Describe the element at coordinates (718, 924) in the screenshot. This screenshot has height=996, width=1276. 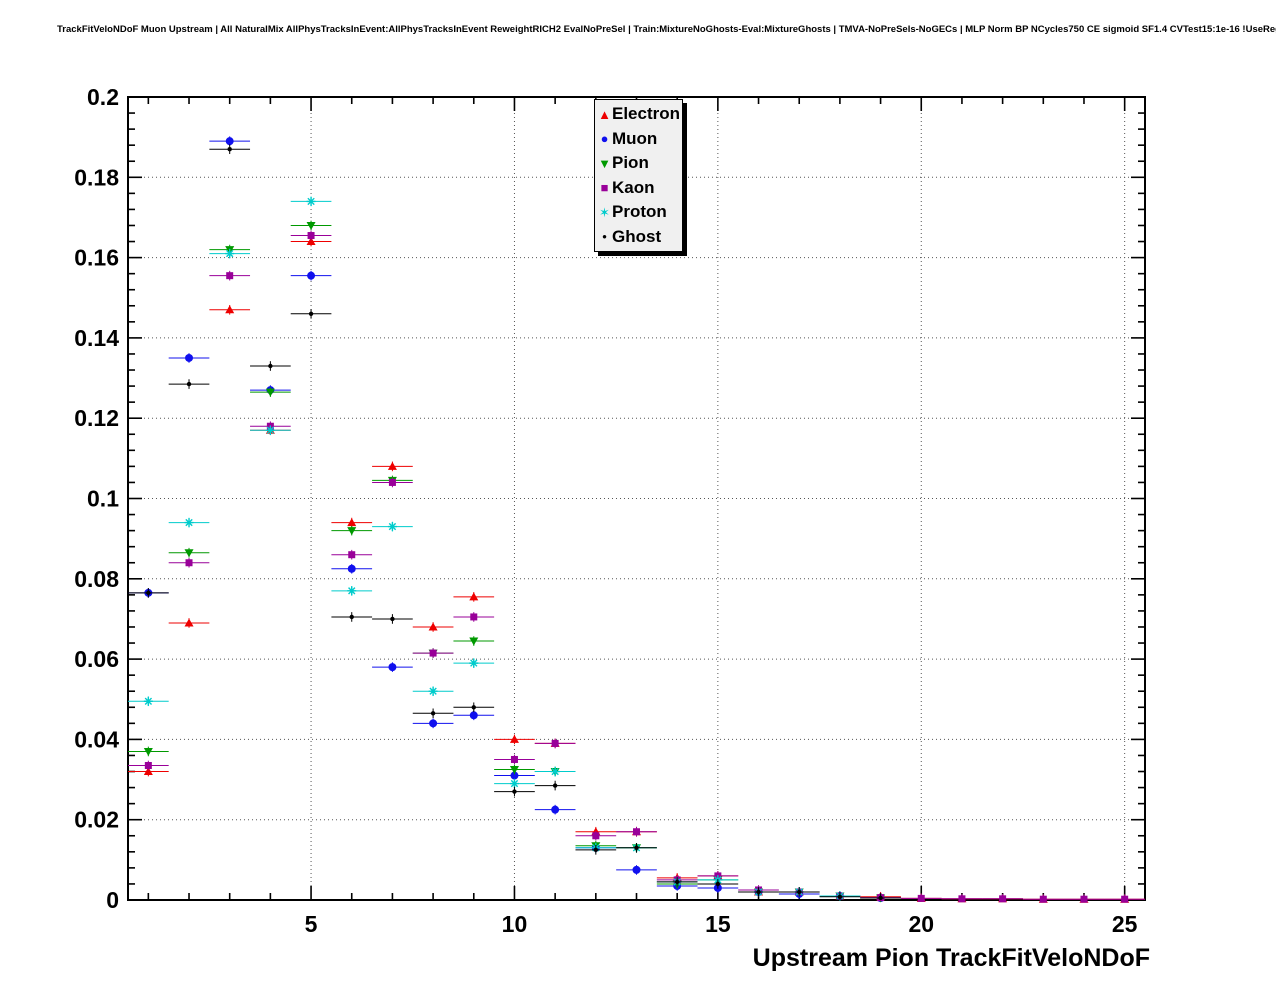
I see `x-tick-label: 15` at that location.